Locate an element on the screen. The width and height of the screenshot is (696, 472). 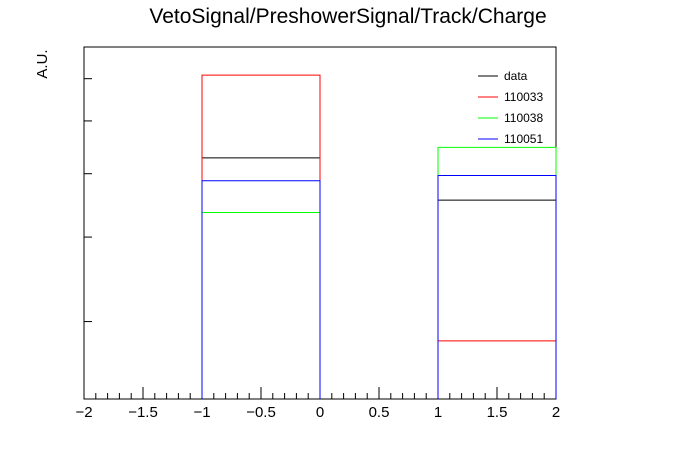
legend-entry: 110038 is located at coordinates (523, 118).